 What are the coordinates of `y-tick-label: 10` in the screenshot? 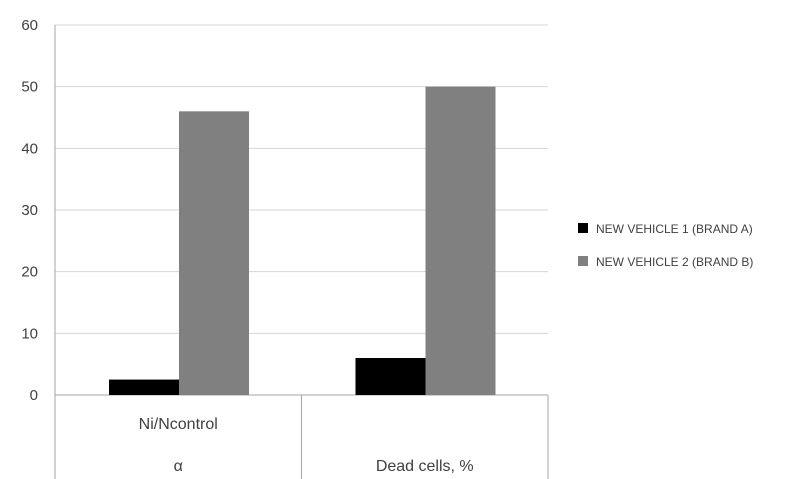 It's located at (29, 333).